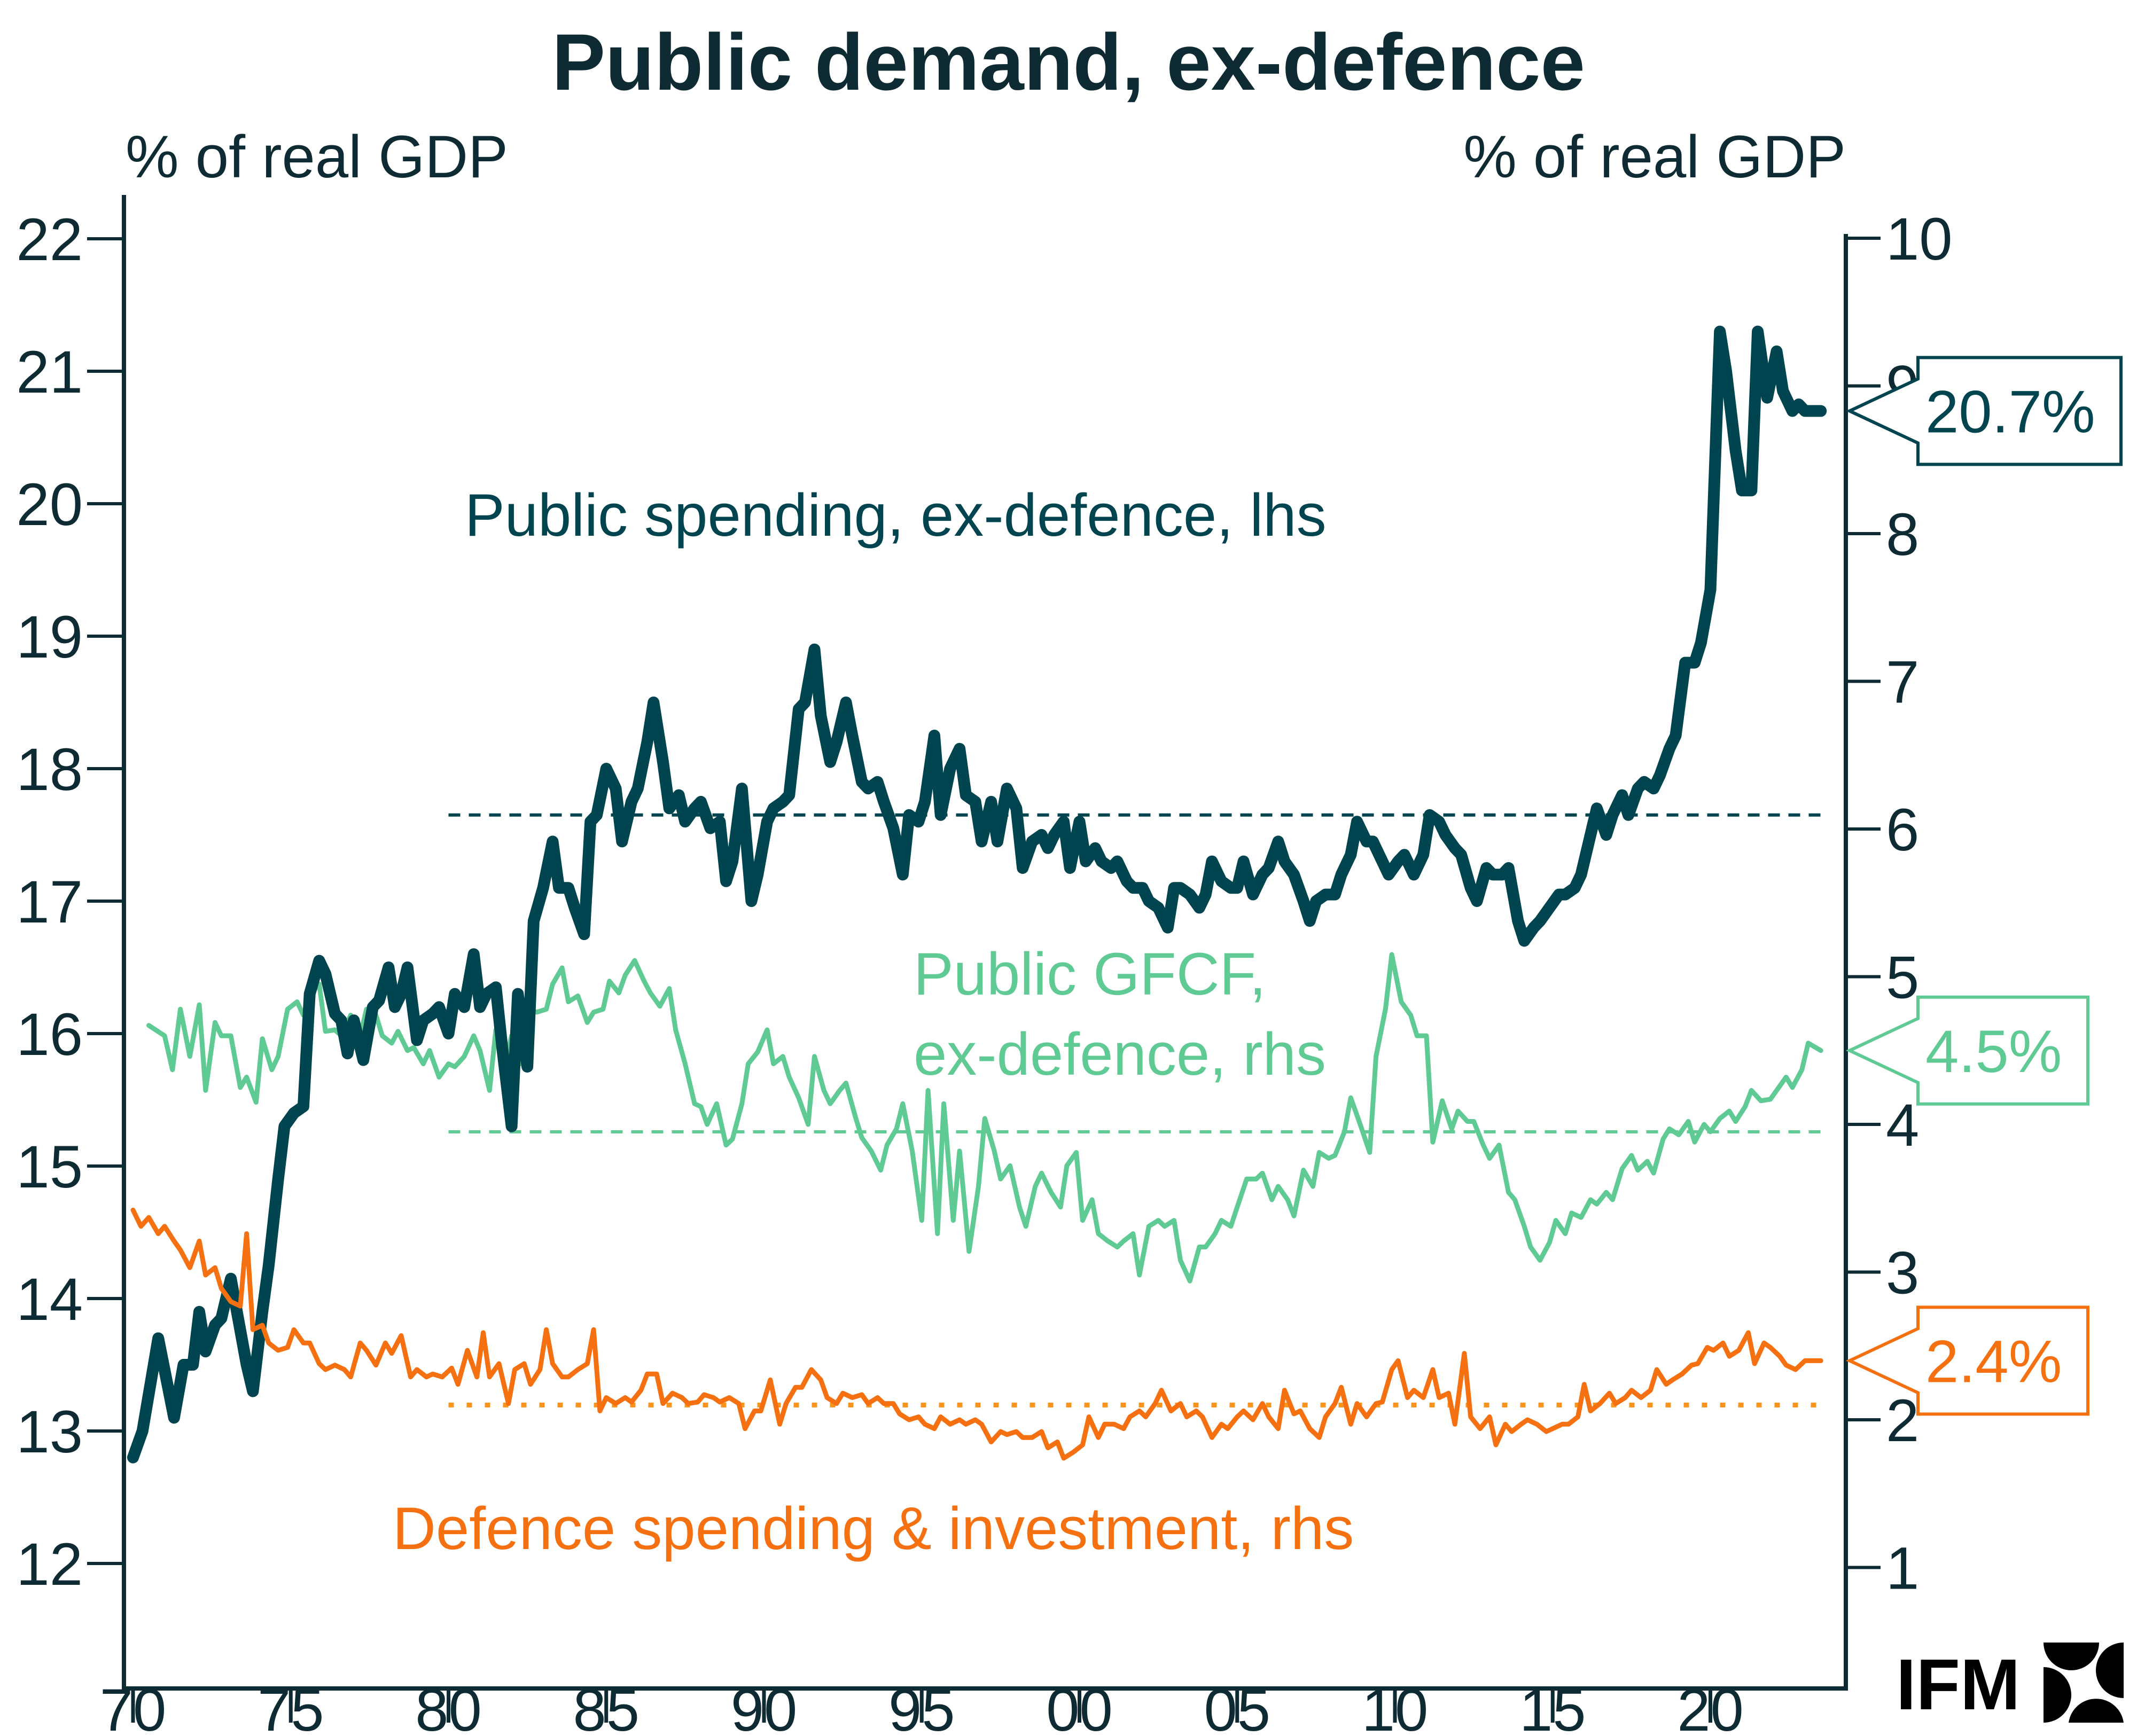  Describe the element at coordinates (49, 1431) in the screenshot. I see `left-tick-label: 13` at that location.